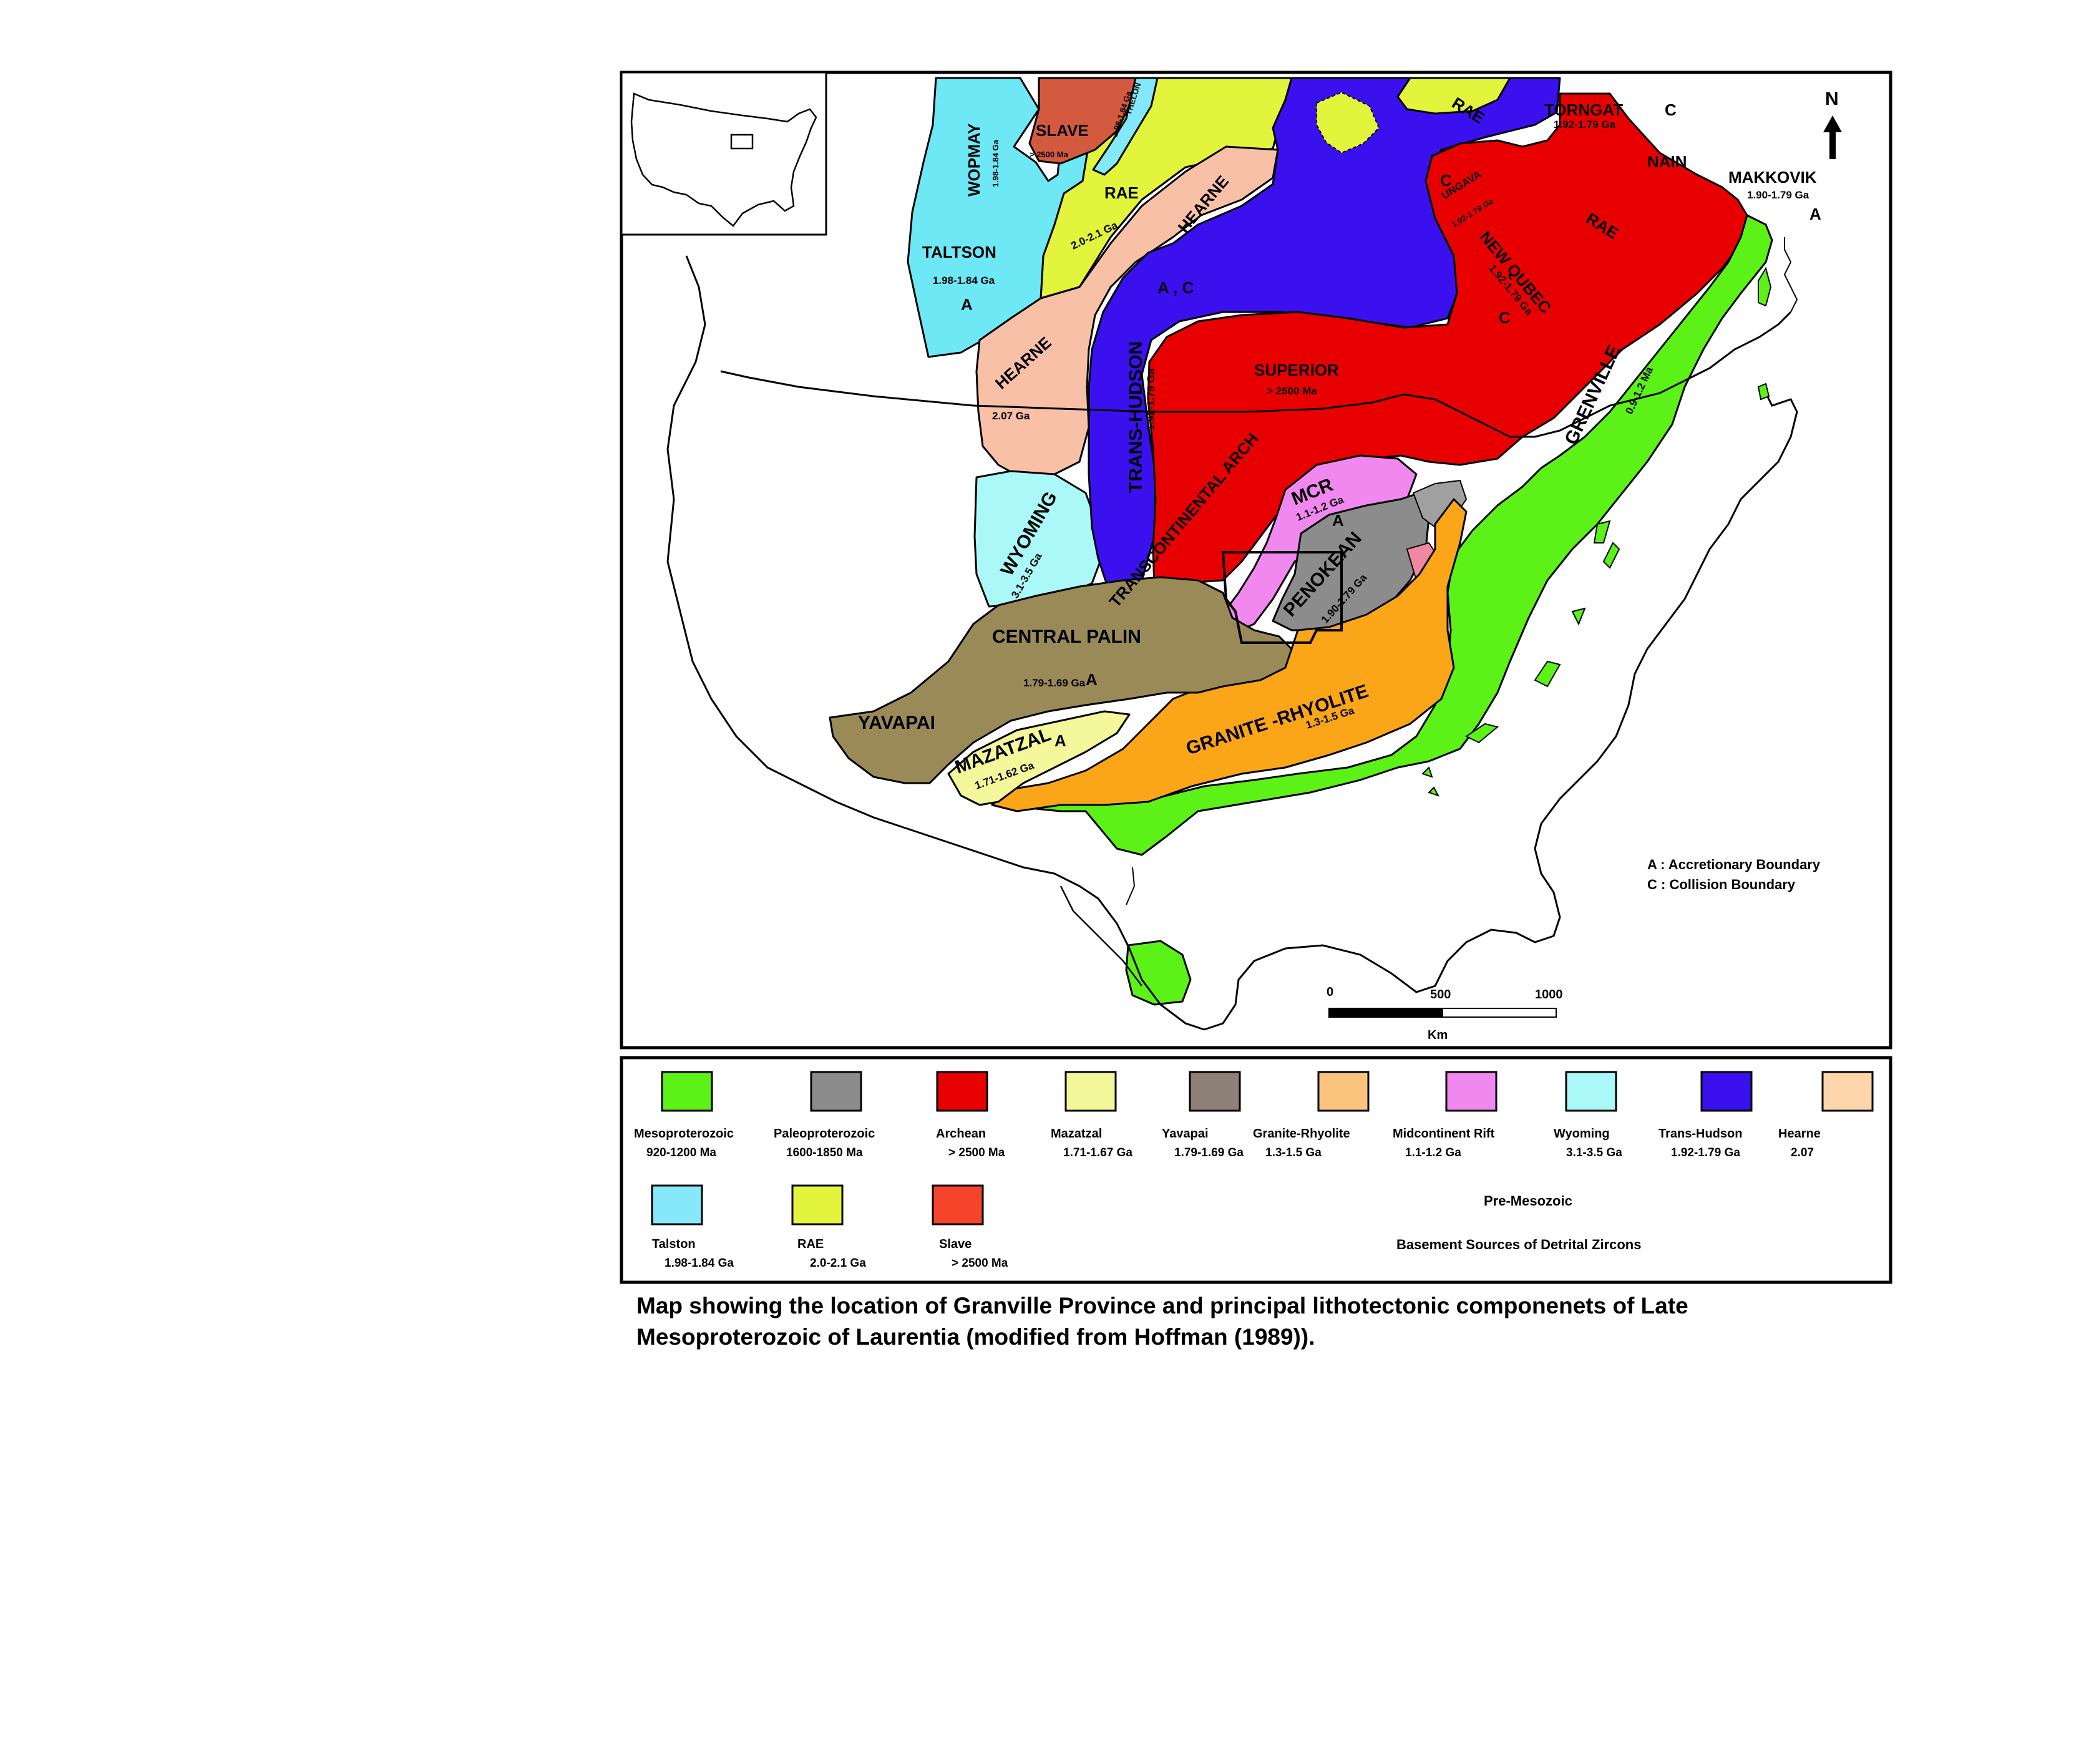 This screenshot has width=2099, height=1764. Describe the element at coordinates (1066, 636) in the screenshot. I see `label-central-palin: CENTRAL PALIN` at that location.